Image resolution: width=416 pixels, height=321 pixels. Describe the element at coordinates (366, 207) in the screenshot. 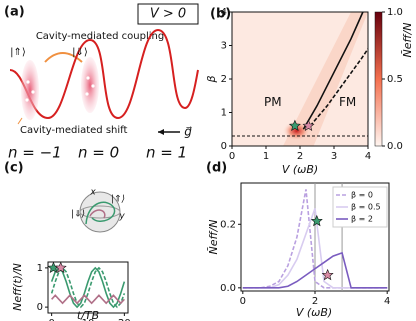

I see `legend-label: β = 0.5` at that location.